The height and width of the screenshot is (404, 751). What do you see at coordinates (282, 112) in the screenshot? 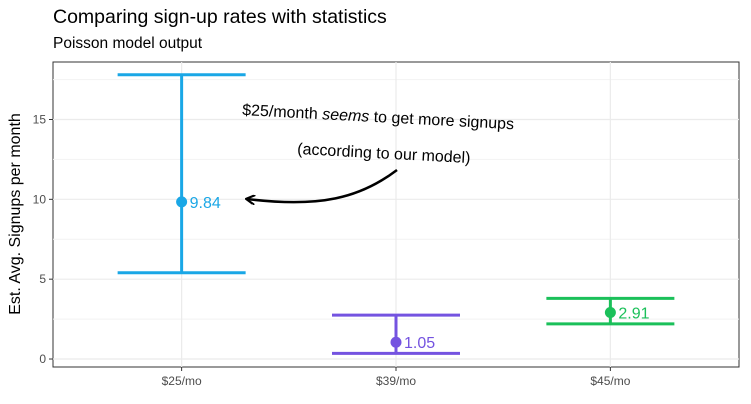
I see `annotation-text-pre: $25/month` at bounding box center [282, 112].